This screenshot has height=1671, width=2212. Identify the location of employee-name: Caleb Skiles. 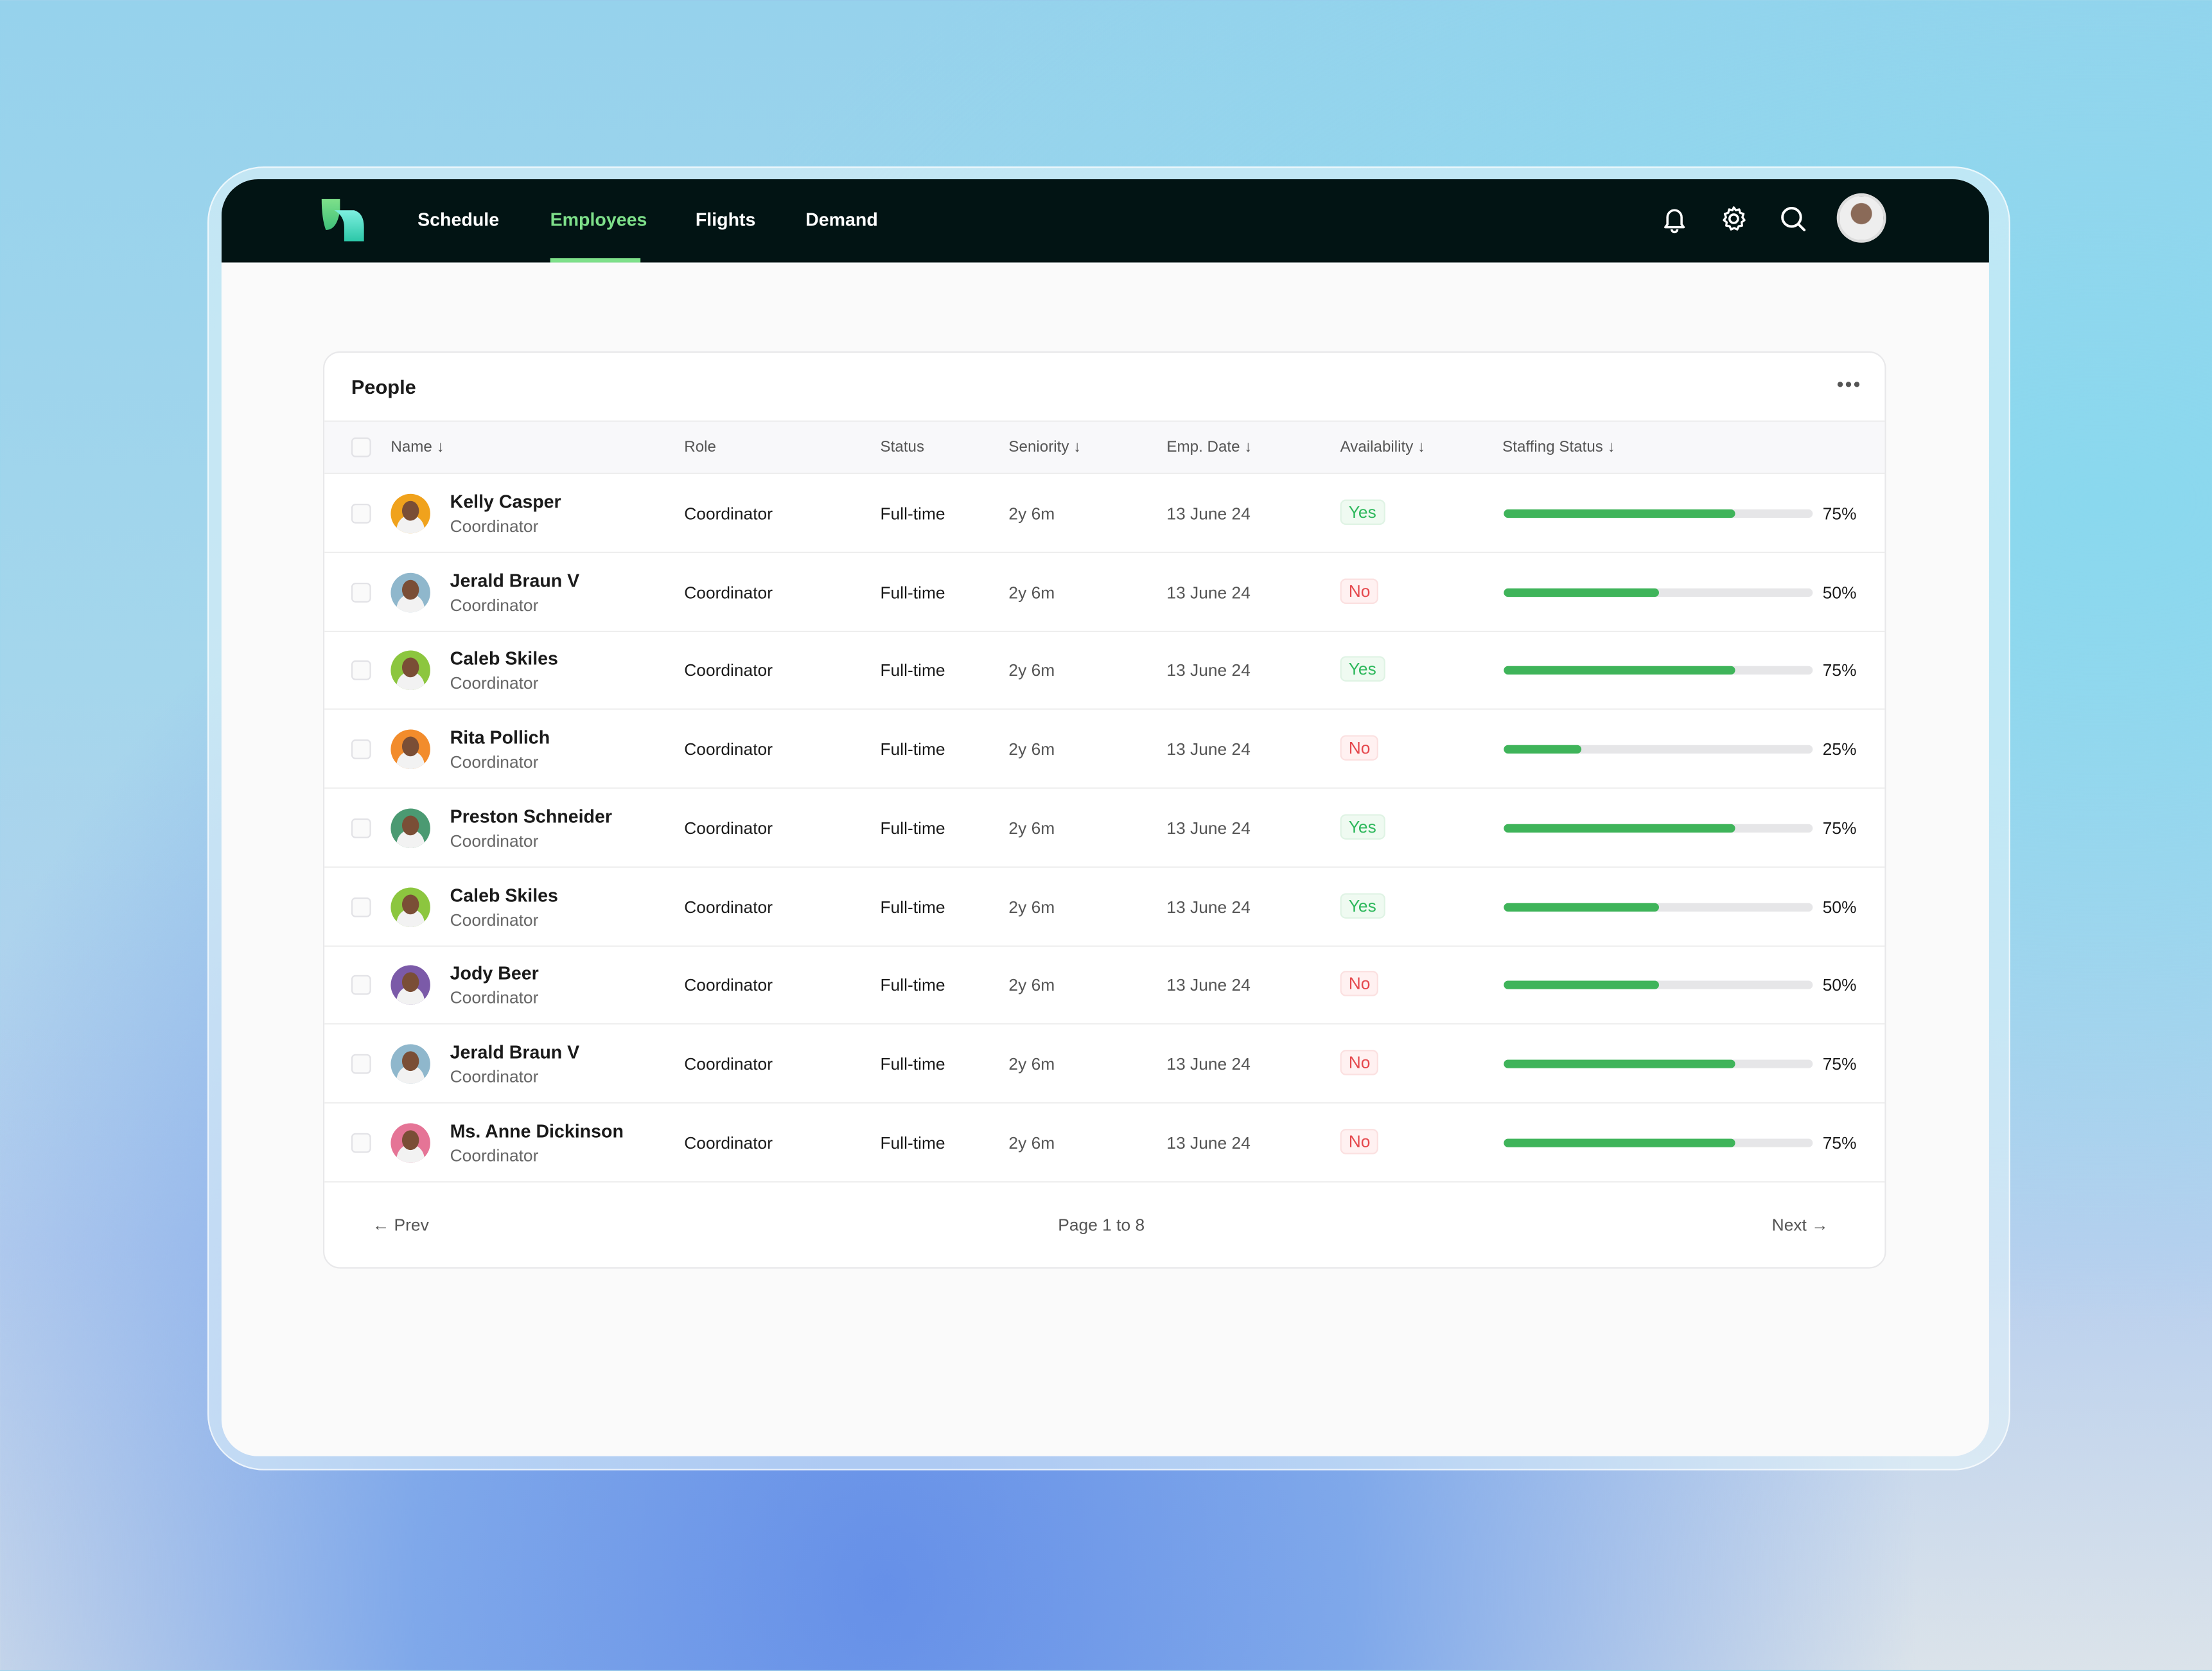
(504, 659).